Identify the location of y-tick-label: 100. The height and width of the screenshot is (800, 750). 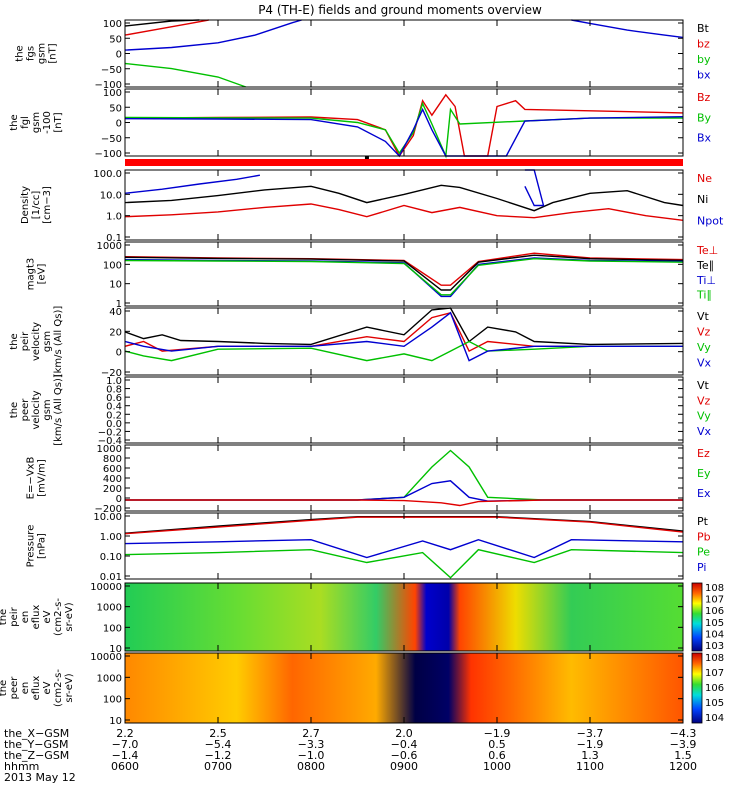
(112, 93).